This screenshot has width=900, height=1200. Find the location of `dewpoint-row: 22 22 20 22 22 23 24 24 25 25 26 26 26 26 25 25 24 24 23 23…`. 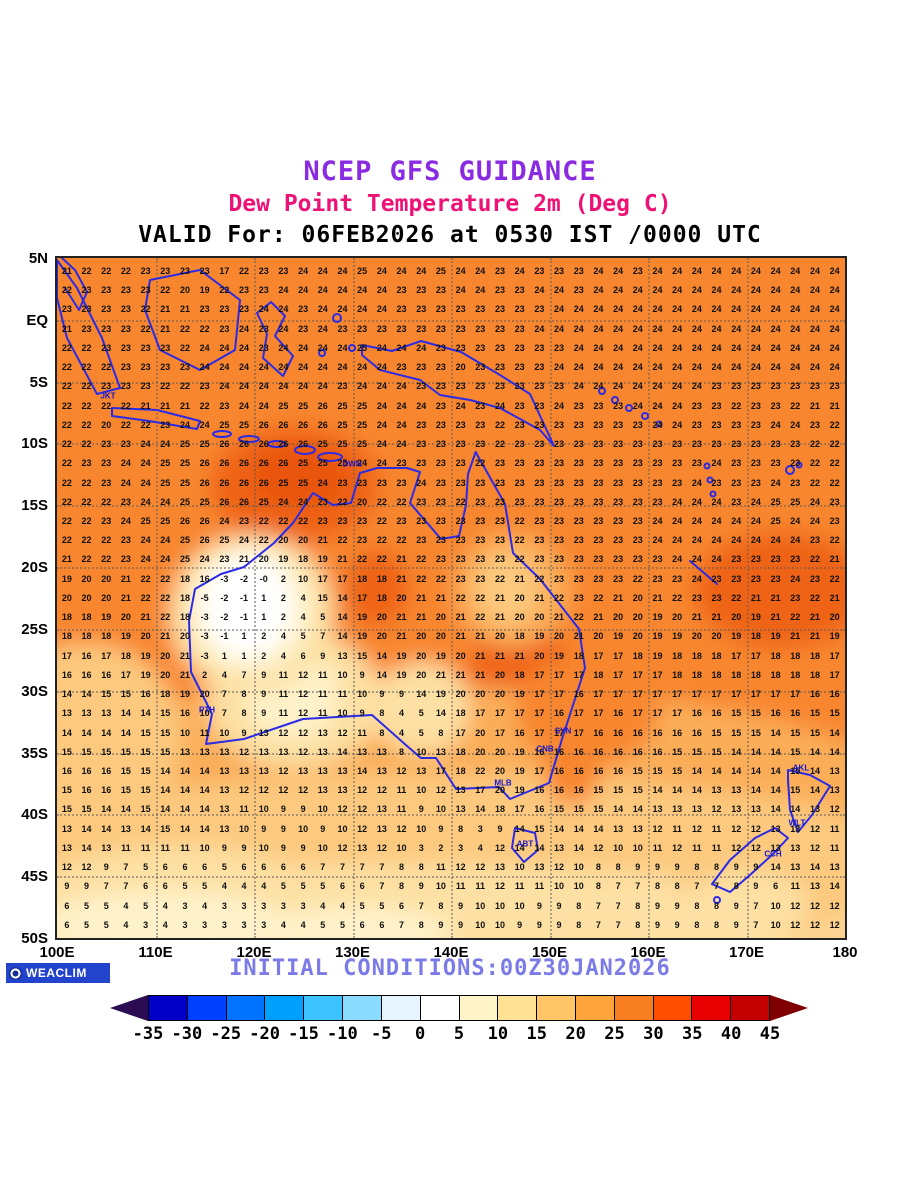

dewpoint-row: 22 22 20 22 22 23 24 24 25 25 26 26 26 26 25 25 24 24 23 23… is located at coordinates (451, 425).